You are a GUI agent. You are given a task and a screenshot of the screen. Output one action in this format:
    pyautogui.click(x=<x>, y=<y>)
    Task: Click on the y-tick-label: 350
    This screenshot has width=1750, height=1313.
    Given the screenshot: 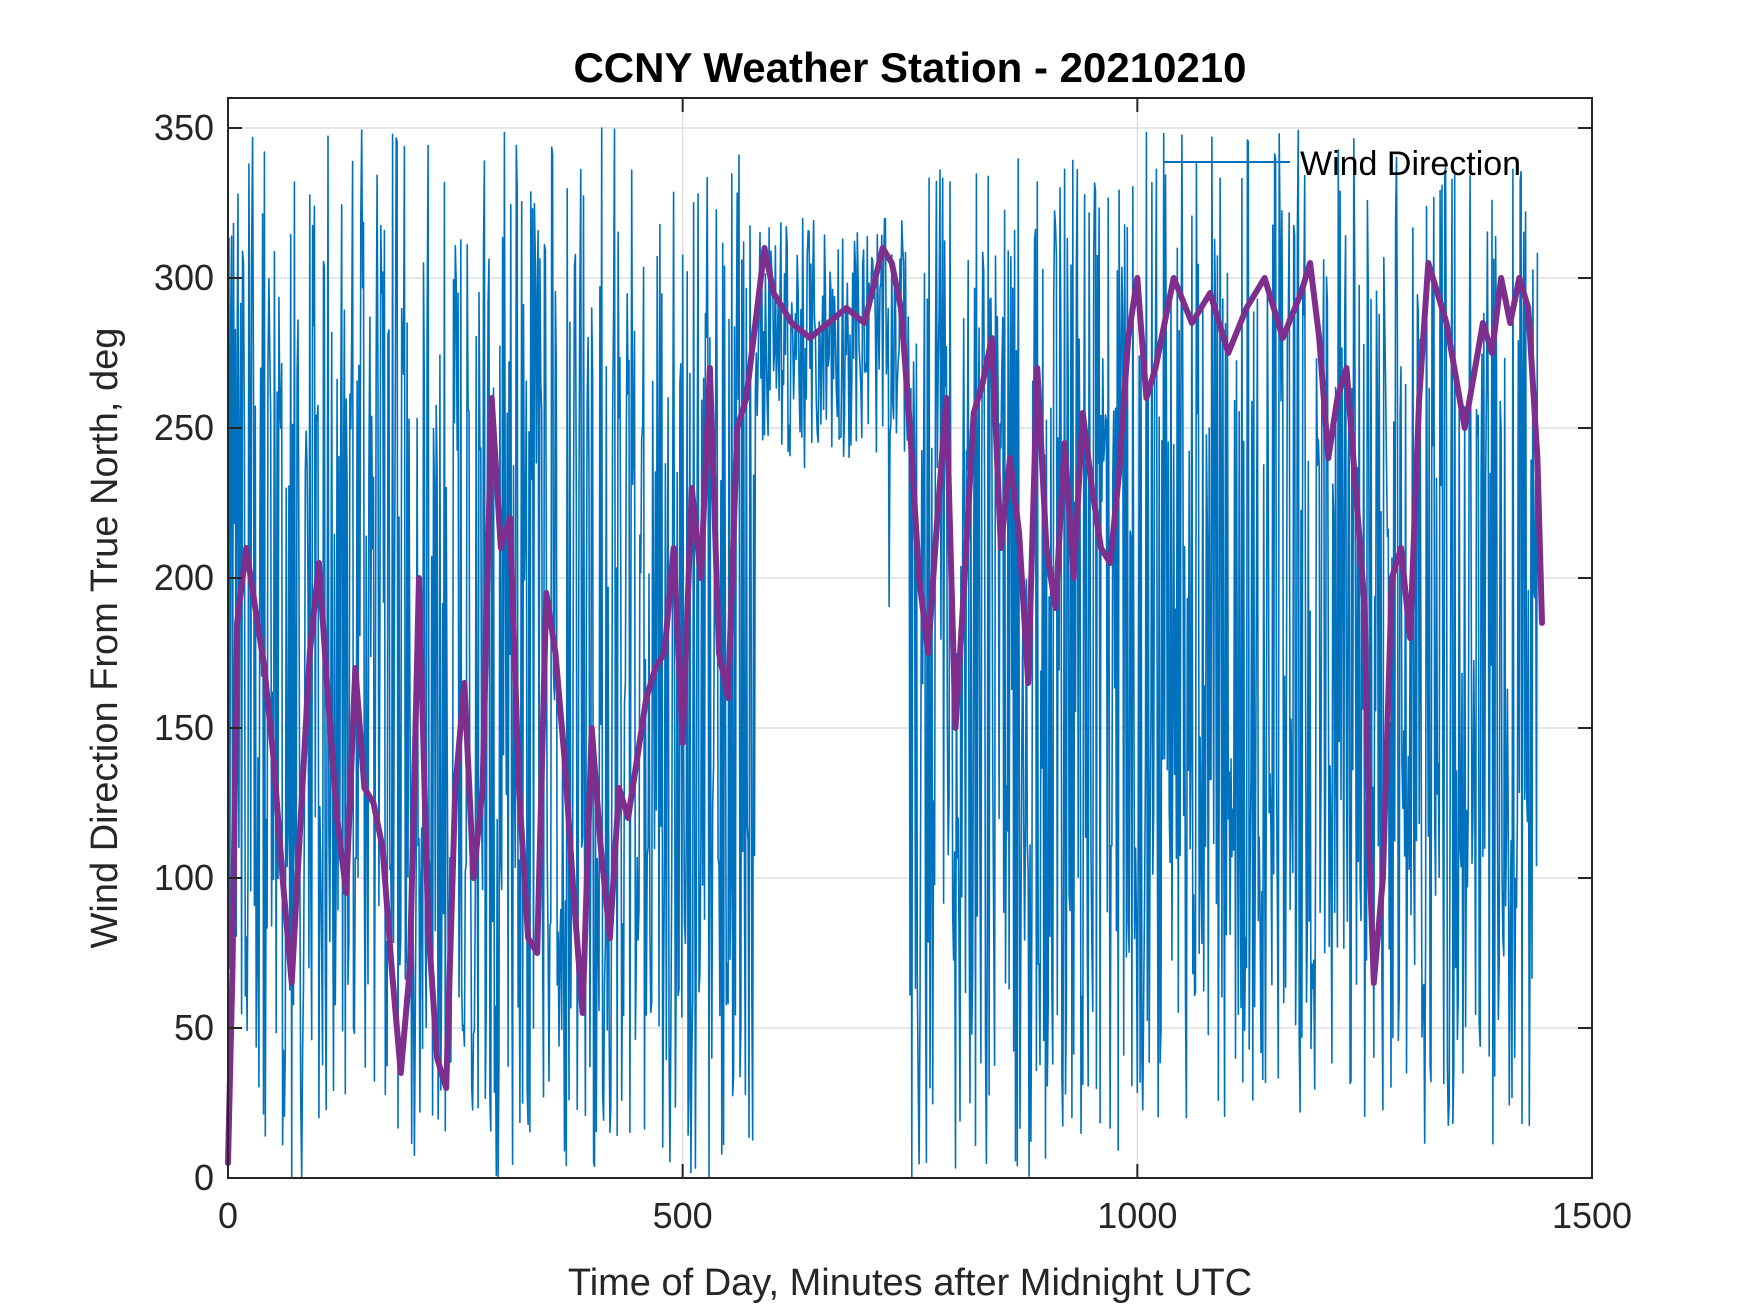 What is the action you would take?
    pyautogui.click(x=184, y=127)
    